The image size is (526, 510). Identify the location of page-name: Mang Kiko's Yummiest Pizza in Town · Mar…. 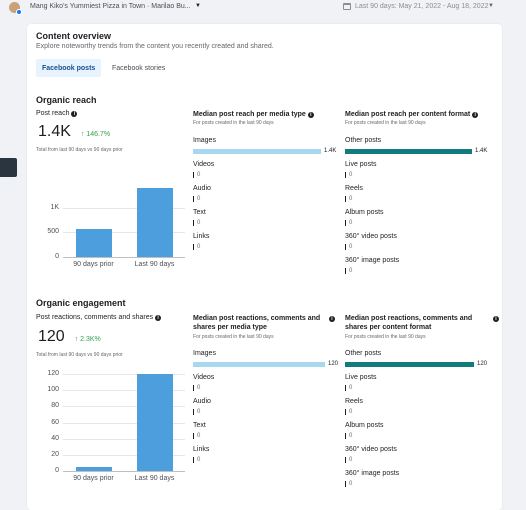
(110, 6).